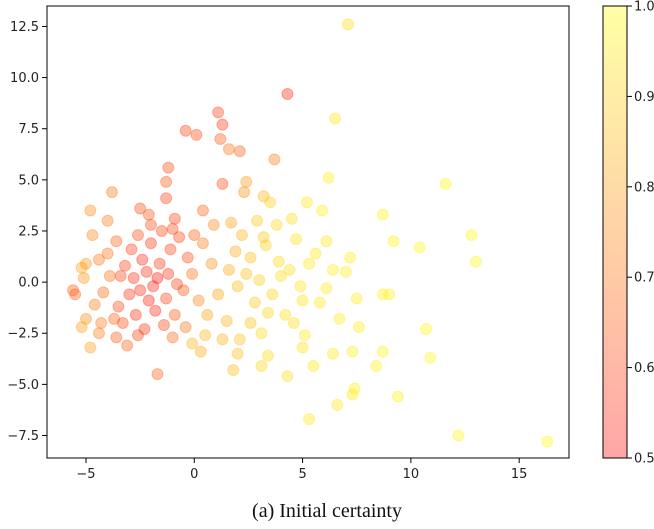 The height and width of the screenshot is (529, 654). I want to click on y-tick-label: −2.5, so click(23, 334).